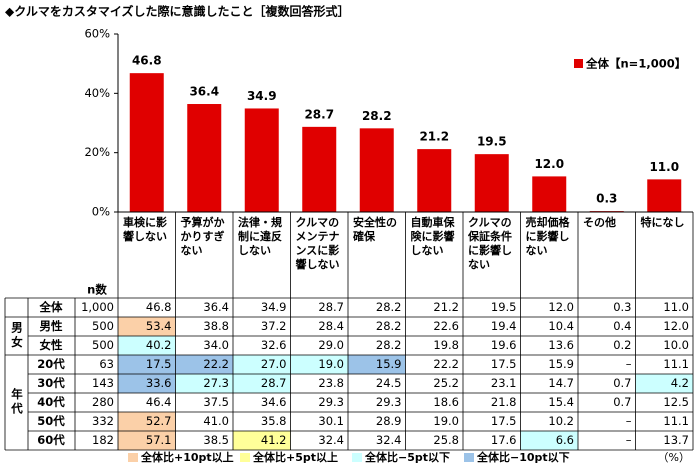  What do you see at coordinates (216, 383) in the screenshot?
I see `table-value: 27.3` at bounding box center [216, 383].